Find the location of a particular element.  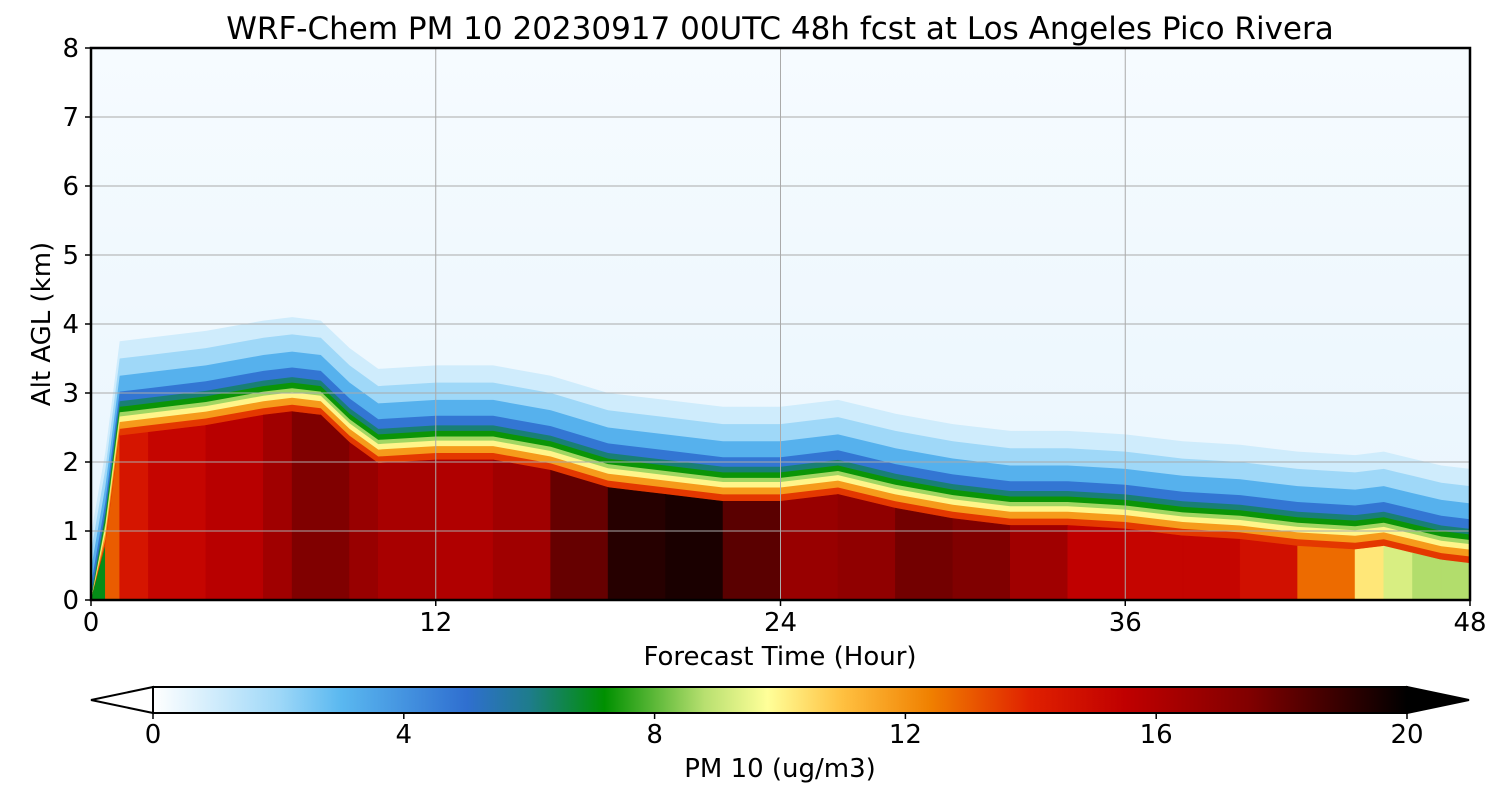

y-tick-label: 4 is located at coordinates (70, 325).